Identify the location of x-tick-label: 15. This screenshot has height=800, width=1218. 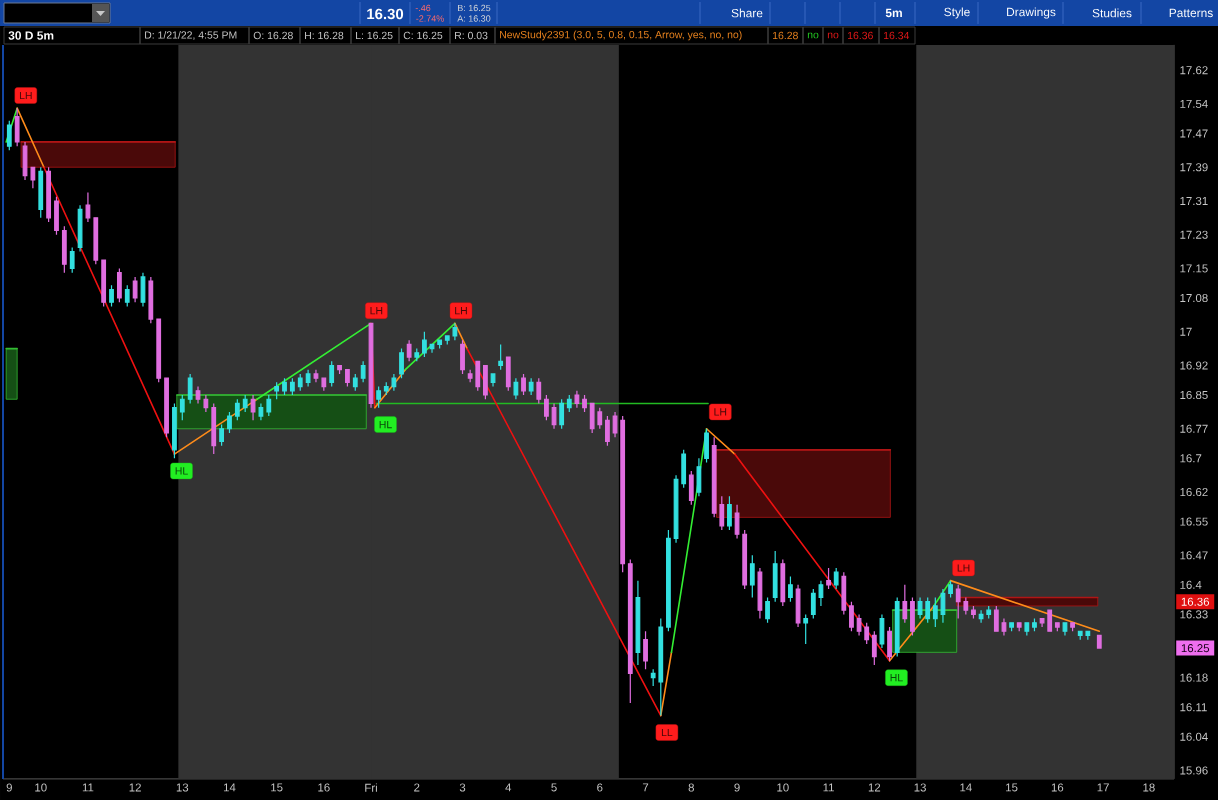
(277, 787).